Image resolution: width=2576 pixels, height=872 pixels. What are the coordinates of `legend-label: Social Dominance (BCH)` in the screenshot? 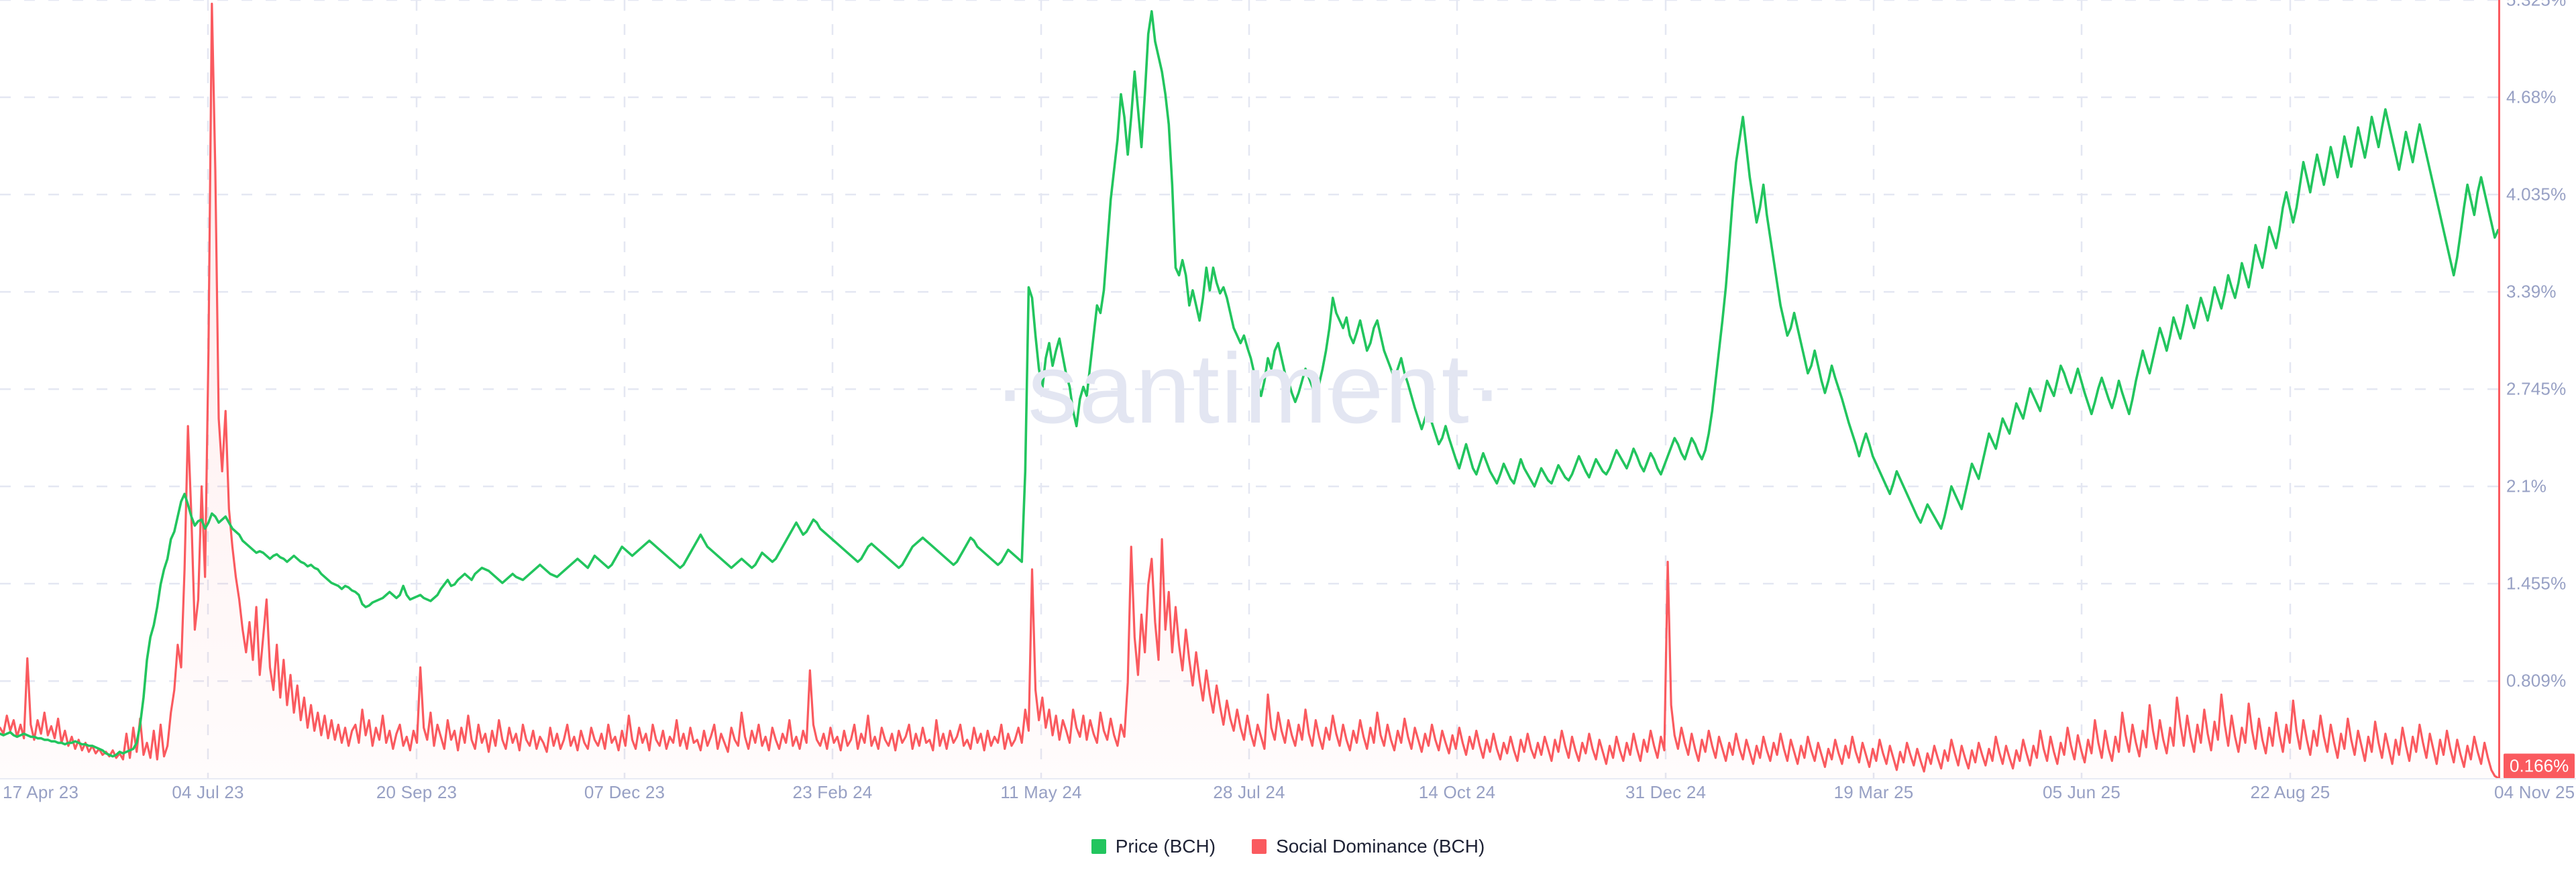 It's located at (1380, 846).